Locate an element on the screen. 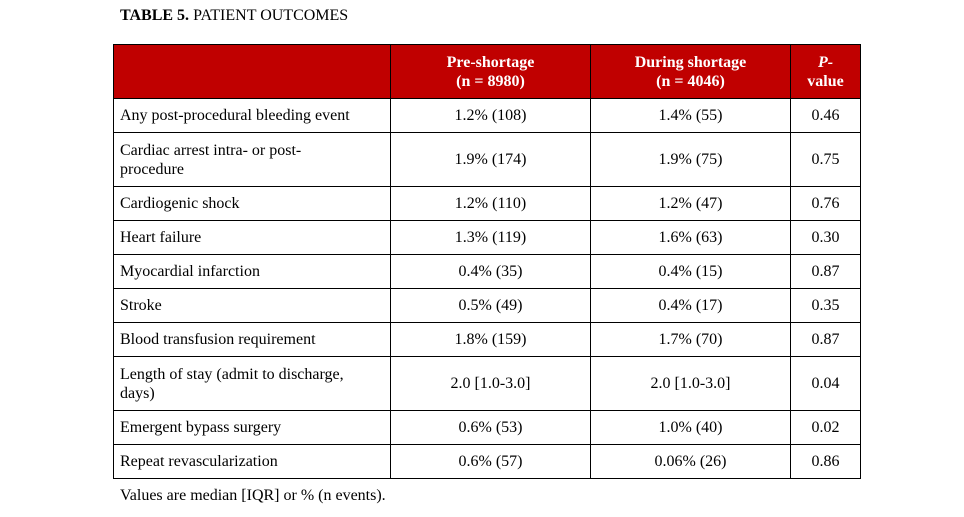 Image resolution: width=964 pixels, height=517 pixels. outcome-cell: Stroke is located at coordinates (252, 305).